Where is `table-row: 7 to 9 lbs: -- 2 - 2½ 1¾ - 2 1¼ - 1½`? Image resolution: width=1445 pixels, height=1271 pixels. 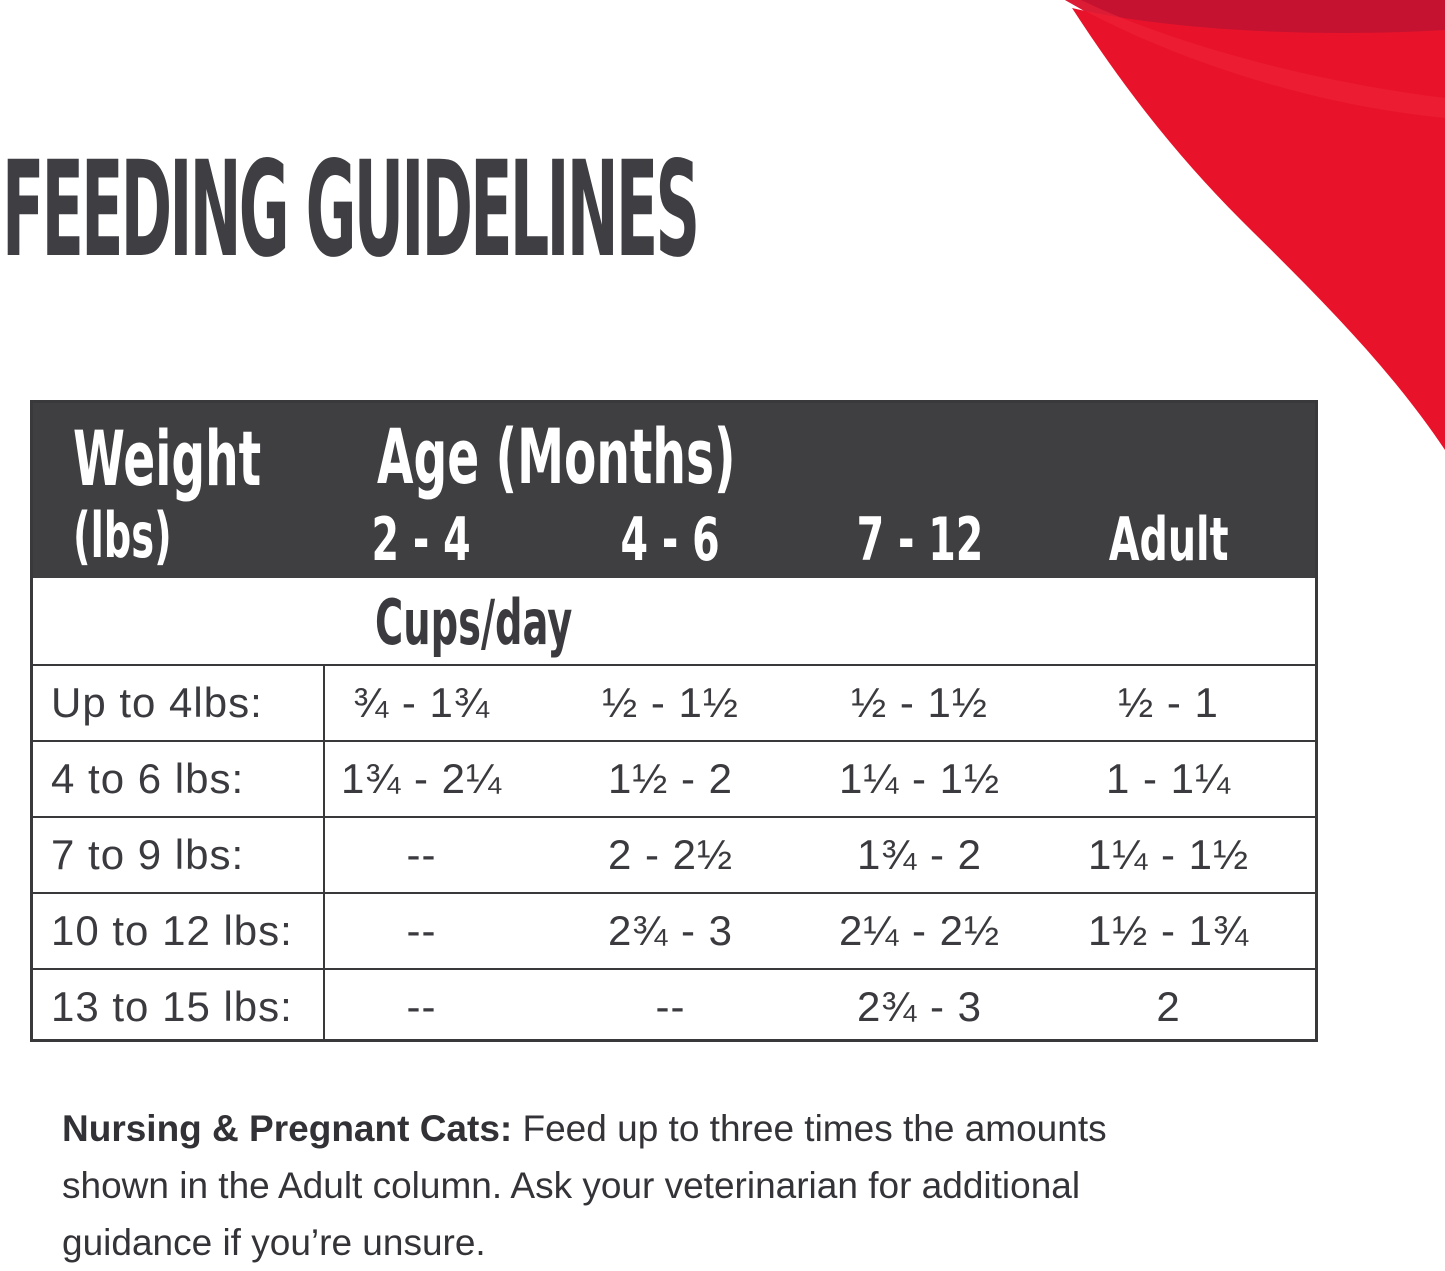
table-row: 7 to 9 lbs: -- 2 - 2½ 1¾ - 2 1¼ - 1½ is located at coordinates (674, 854).